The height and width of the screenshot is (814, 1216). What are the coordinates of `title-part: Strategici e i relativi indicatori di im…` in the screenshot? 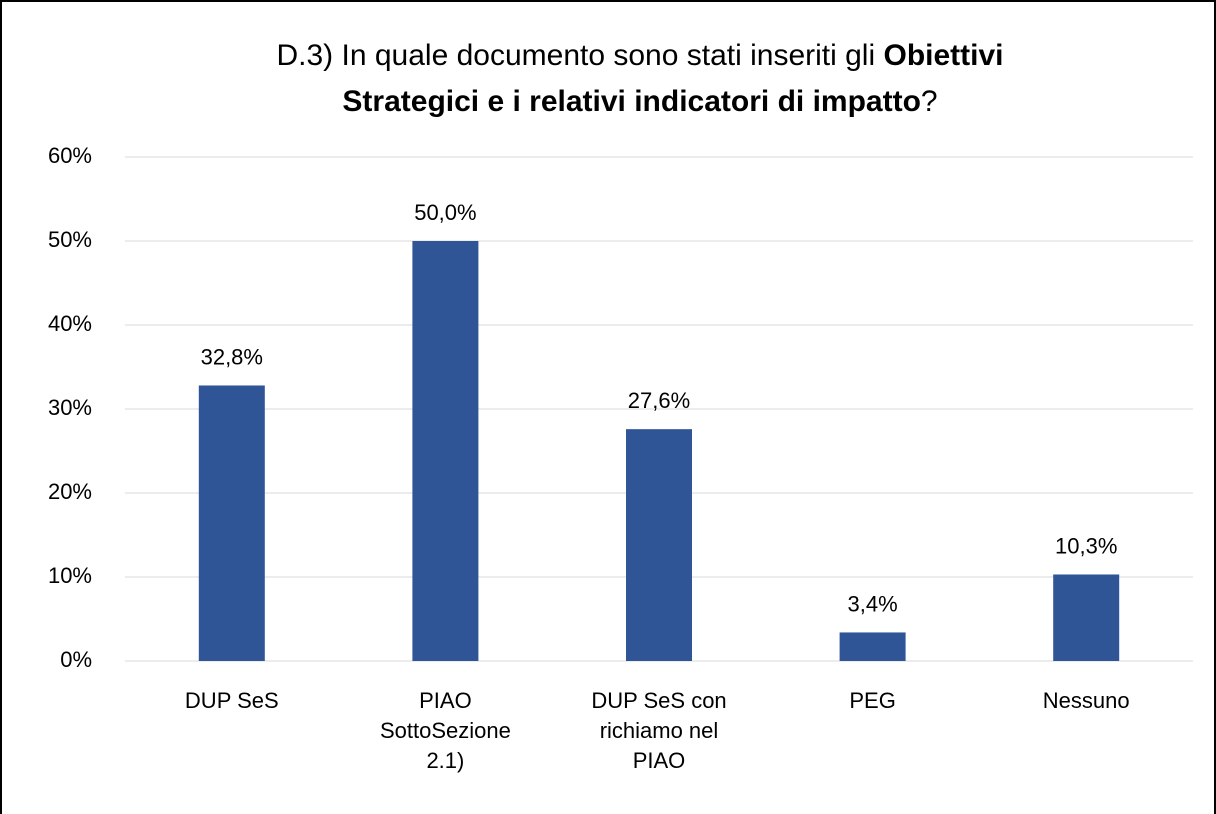 It's located at (631, 101).